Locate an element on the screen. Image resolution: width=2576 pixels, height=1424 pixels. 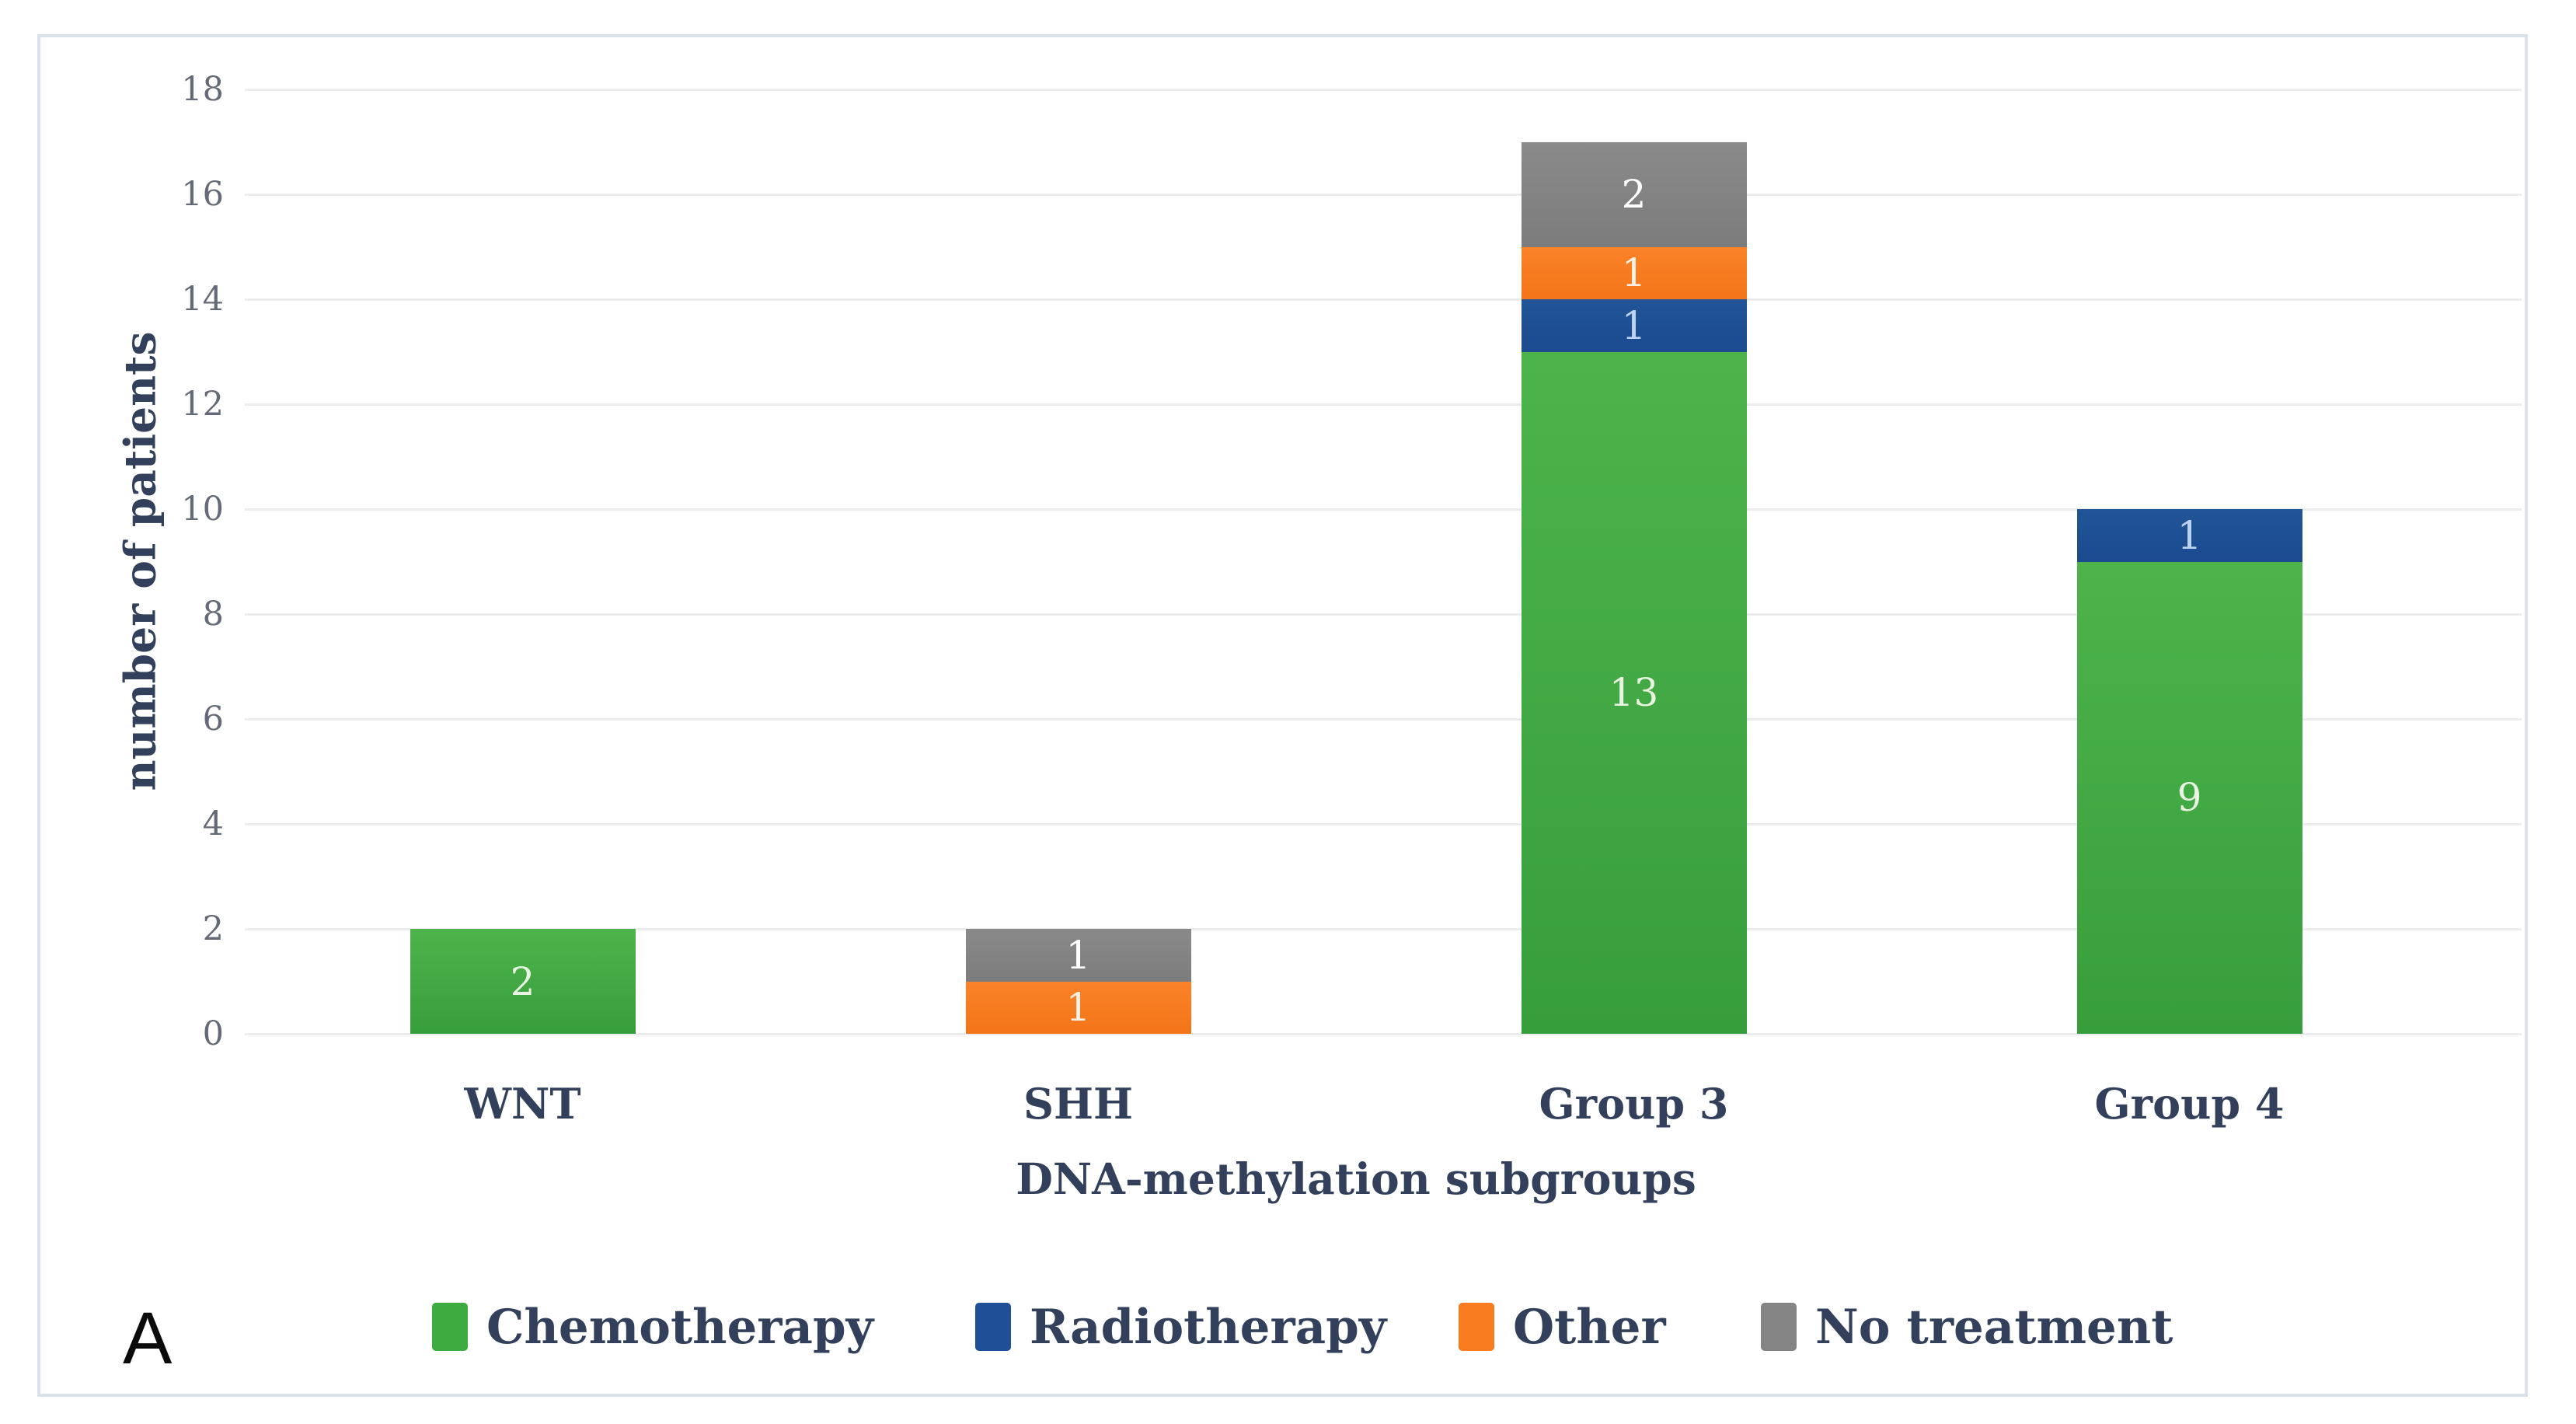
legend-item-no-treatment: No treatment is located at coordinates (1967, 1327).